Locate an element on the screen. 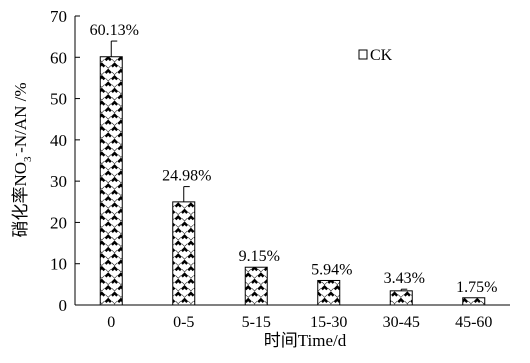  y-tick-label: 0 is located at coordinates (63, 305).